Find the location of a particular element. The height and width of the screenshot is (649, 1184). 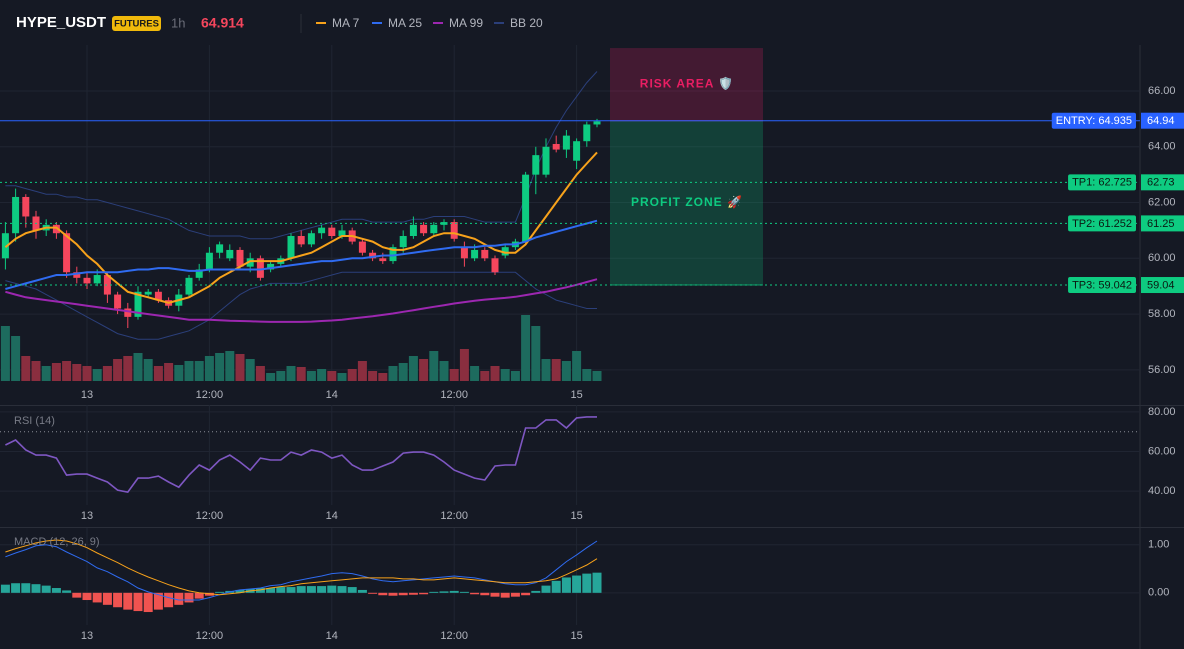

rsi-line is located at coordinates (301, 454).